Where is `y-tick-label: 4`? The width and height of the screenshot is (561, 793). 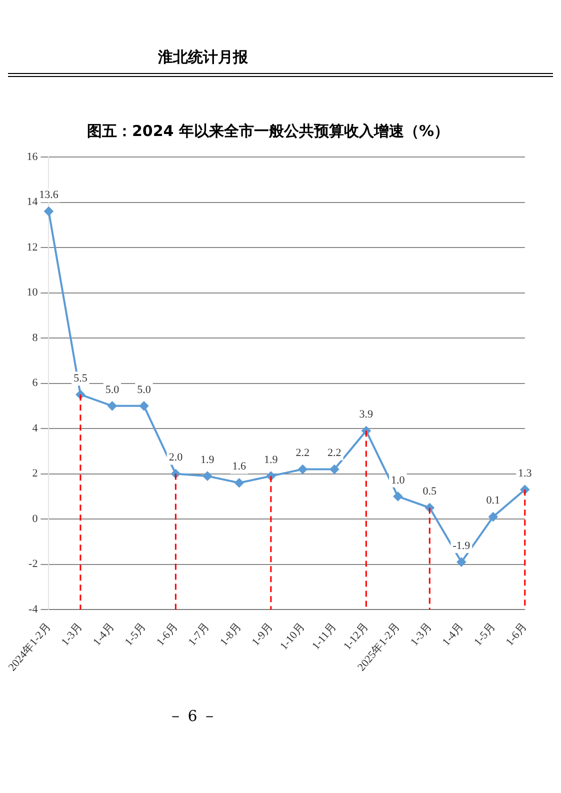
y-tick-label: 4 is located at coordinates (35, 428).